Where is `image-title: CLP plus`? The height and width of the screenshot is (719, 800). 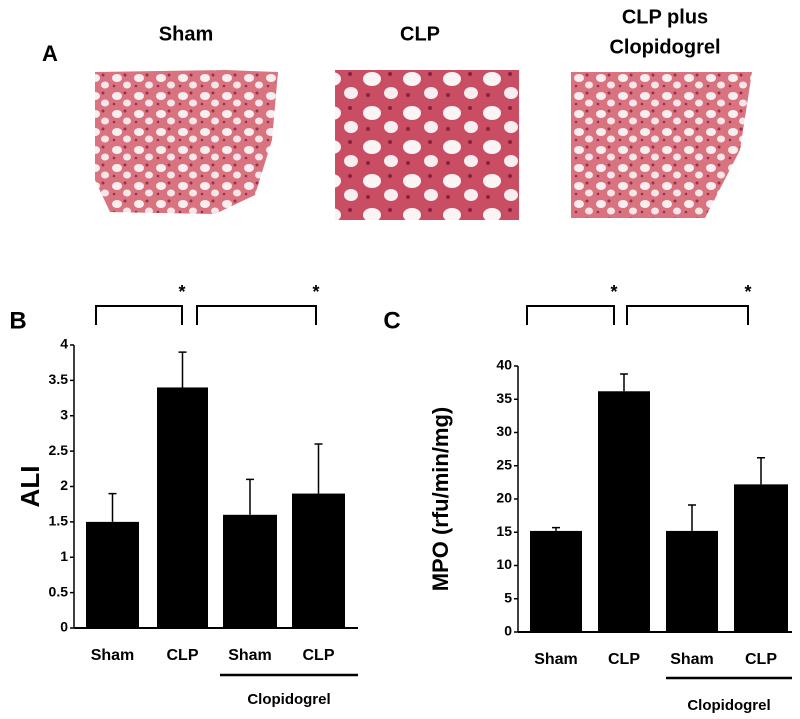
image-title: CLP plus is located at coordinates (665, 17).